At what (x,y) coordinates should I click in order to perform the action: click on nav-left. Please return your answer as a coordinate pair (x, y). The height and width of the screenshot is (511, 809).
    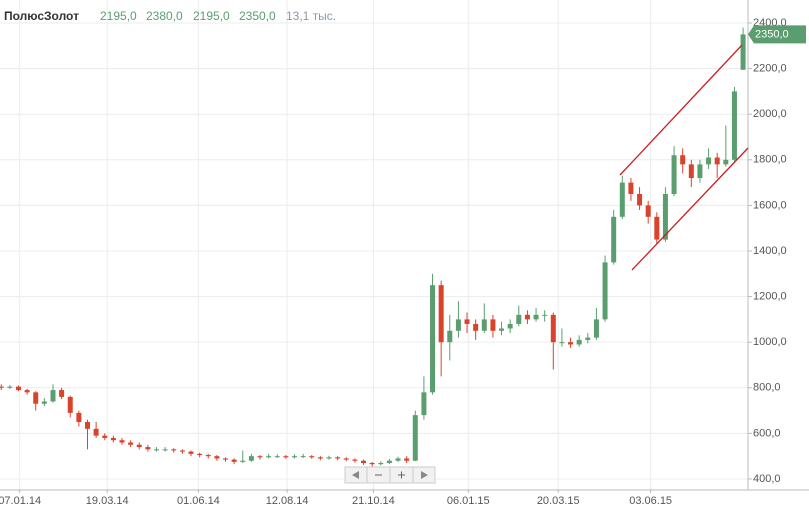
    Looking at the image, I should click on (356, 475).